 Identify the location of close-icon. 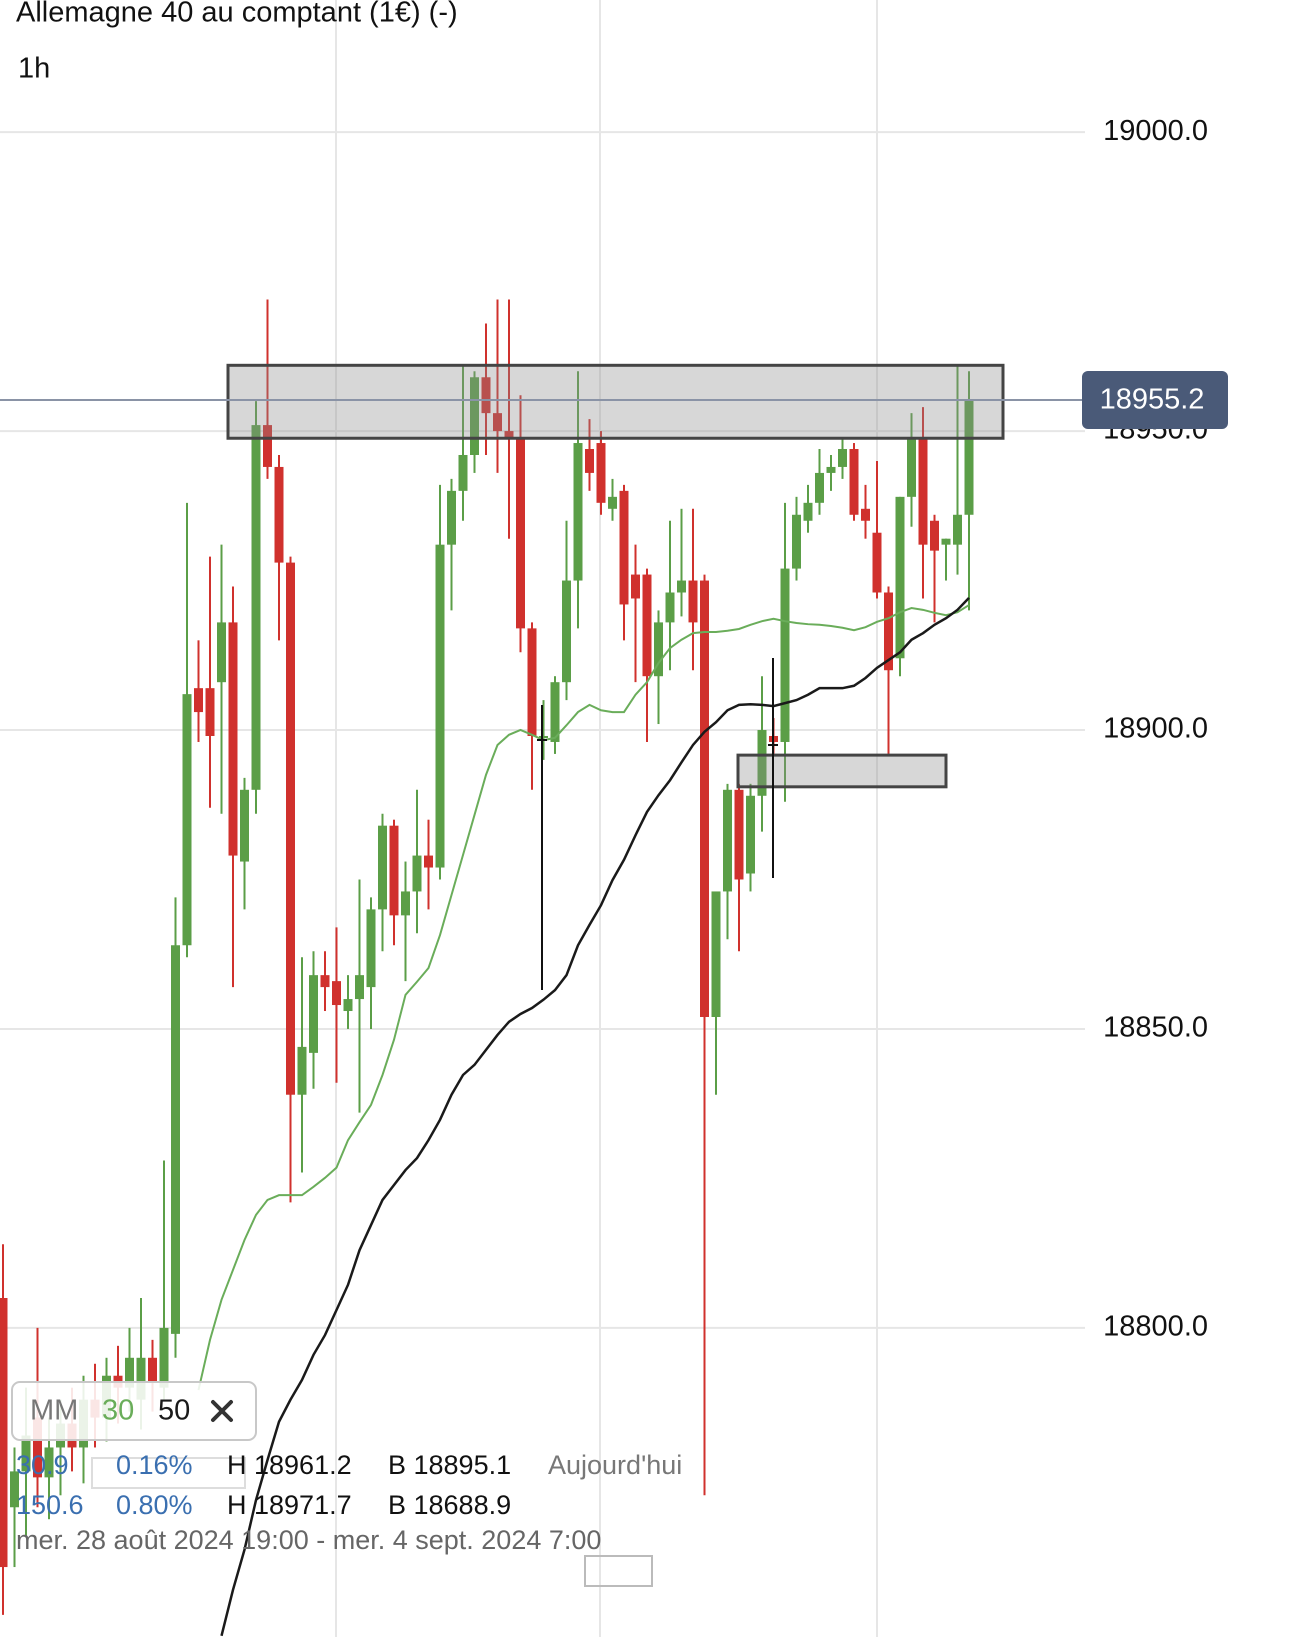
(222, 1411).